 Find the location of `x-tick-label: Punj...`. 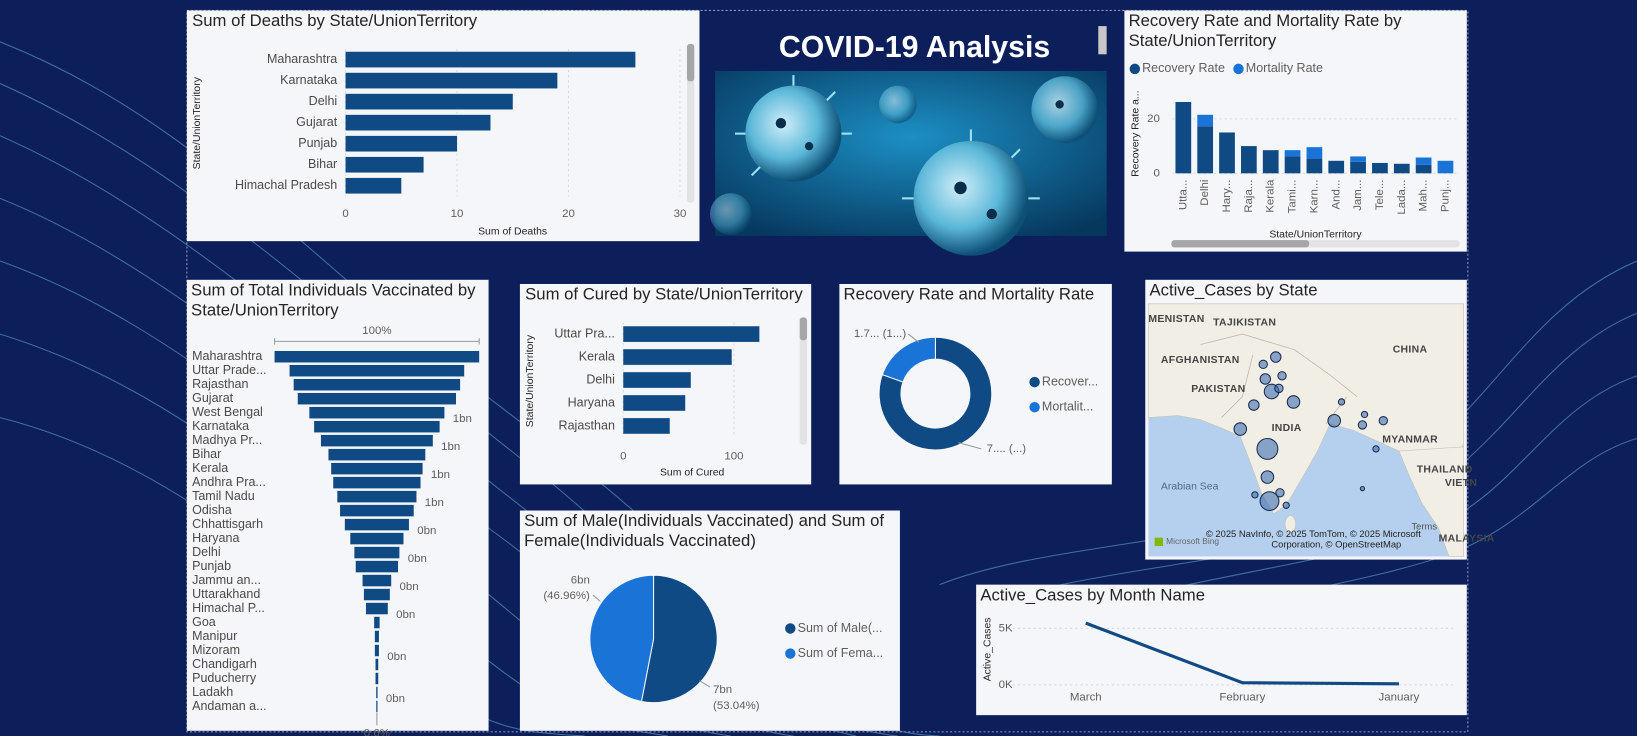

x-tick-label: Punj... is located at coordinates (1445, 196).